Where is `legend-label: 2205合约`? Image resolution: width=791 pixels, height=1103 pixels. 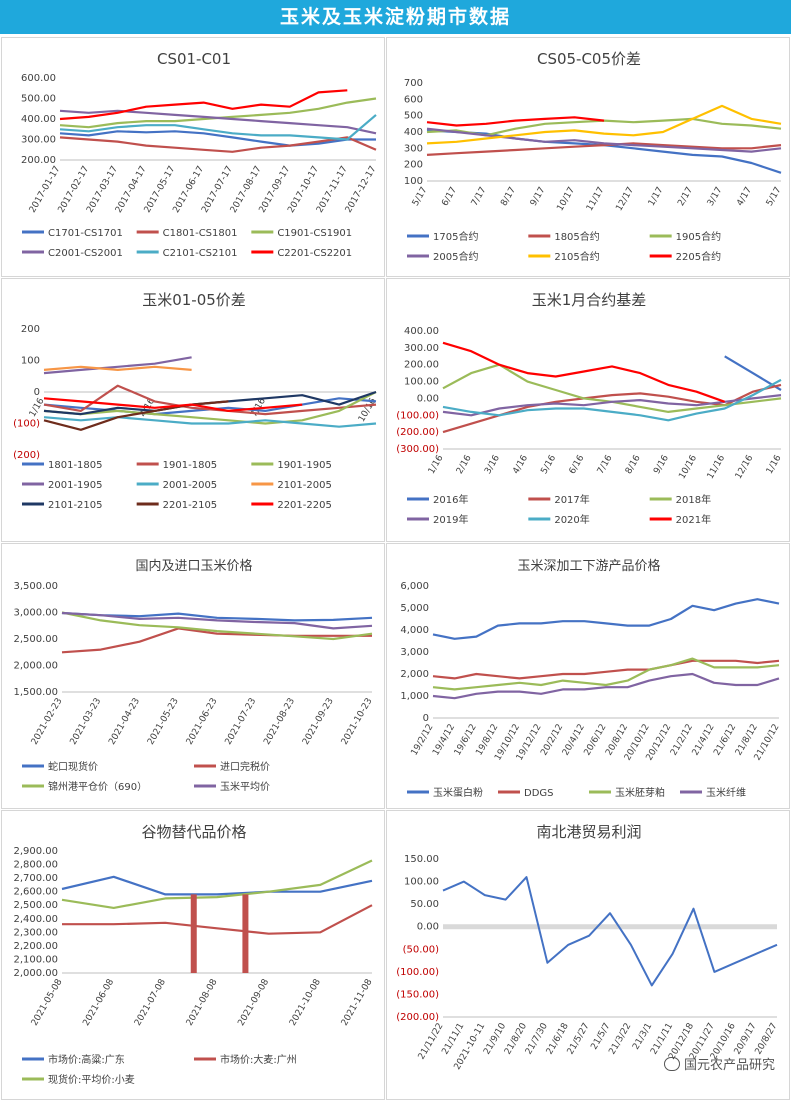 legend-label: 2205合约 is located at coordinates (698, 256).